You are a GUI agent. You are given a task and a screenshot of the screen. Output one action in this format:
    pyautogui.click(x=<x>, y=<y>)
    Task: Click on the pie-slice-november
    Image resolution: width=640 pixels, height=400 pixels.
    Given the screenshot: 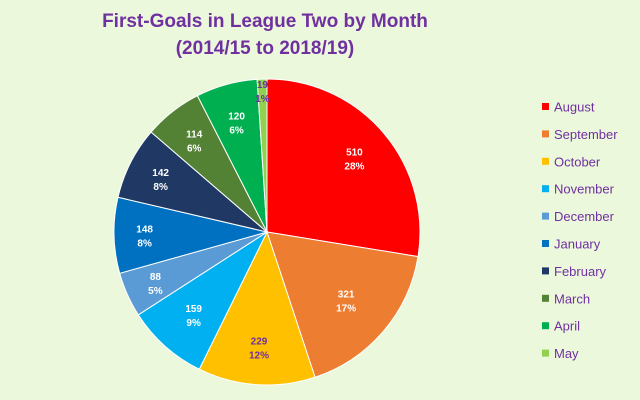 What is the action you would take?
    pyautogui.click(x=203, y=300)
    